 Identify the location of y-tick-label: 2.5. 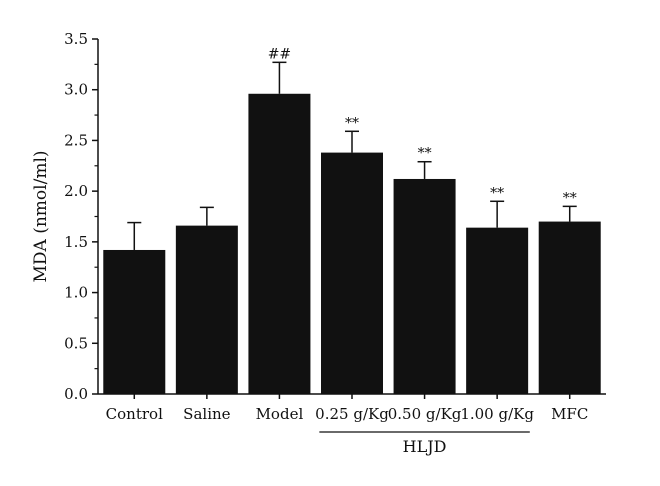
(76, 140).